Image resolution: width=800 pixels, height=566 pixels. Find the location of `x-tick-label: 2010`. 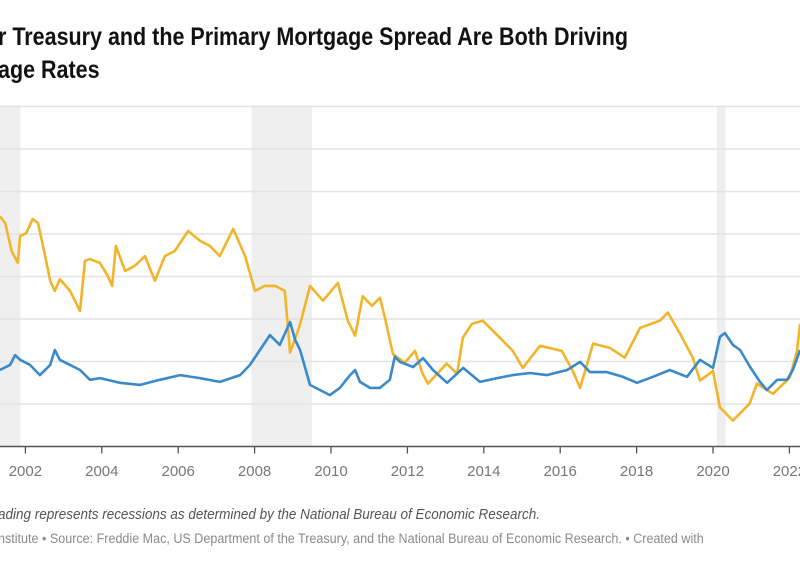

x-tick-label: 2010 is located at coordinates (330, 471).